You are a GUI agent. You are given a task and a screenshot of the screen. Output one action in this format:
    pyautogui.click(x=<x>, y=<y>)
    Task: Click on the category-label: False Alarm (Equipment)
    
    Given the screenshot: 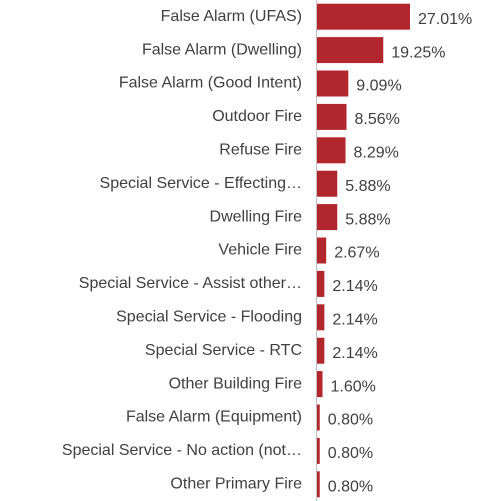 What is the action you would take?
    pyautogui.click(x=214, y=417)
    